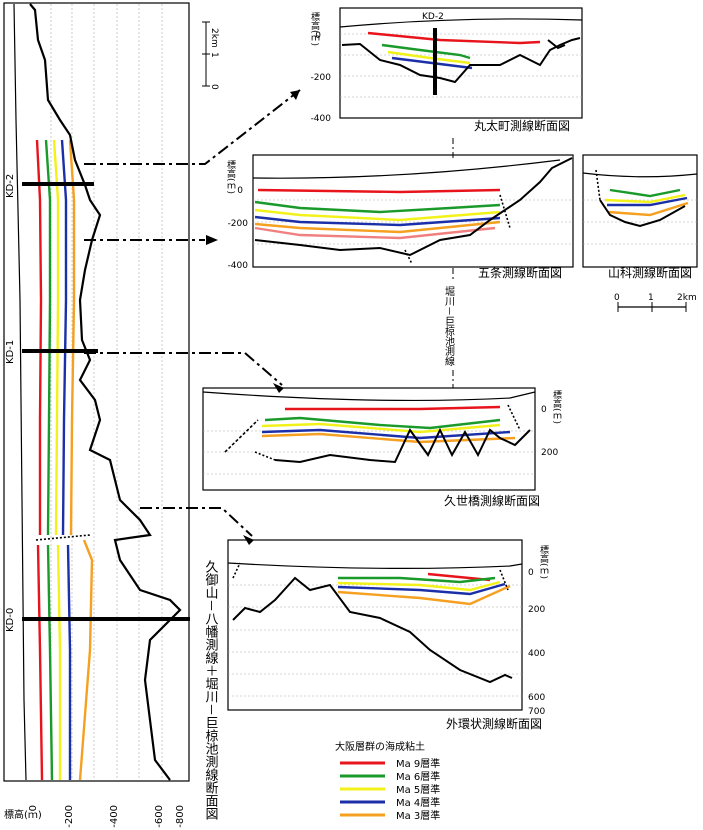 Image resolution: width=703 pixels, height=830 pixels. What do you see at coordinates (556, 406) in the screenshot?
I see `kuze-axis-label: 標高(ｍ)` at bounding box center [556, 406].